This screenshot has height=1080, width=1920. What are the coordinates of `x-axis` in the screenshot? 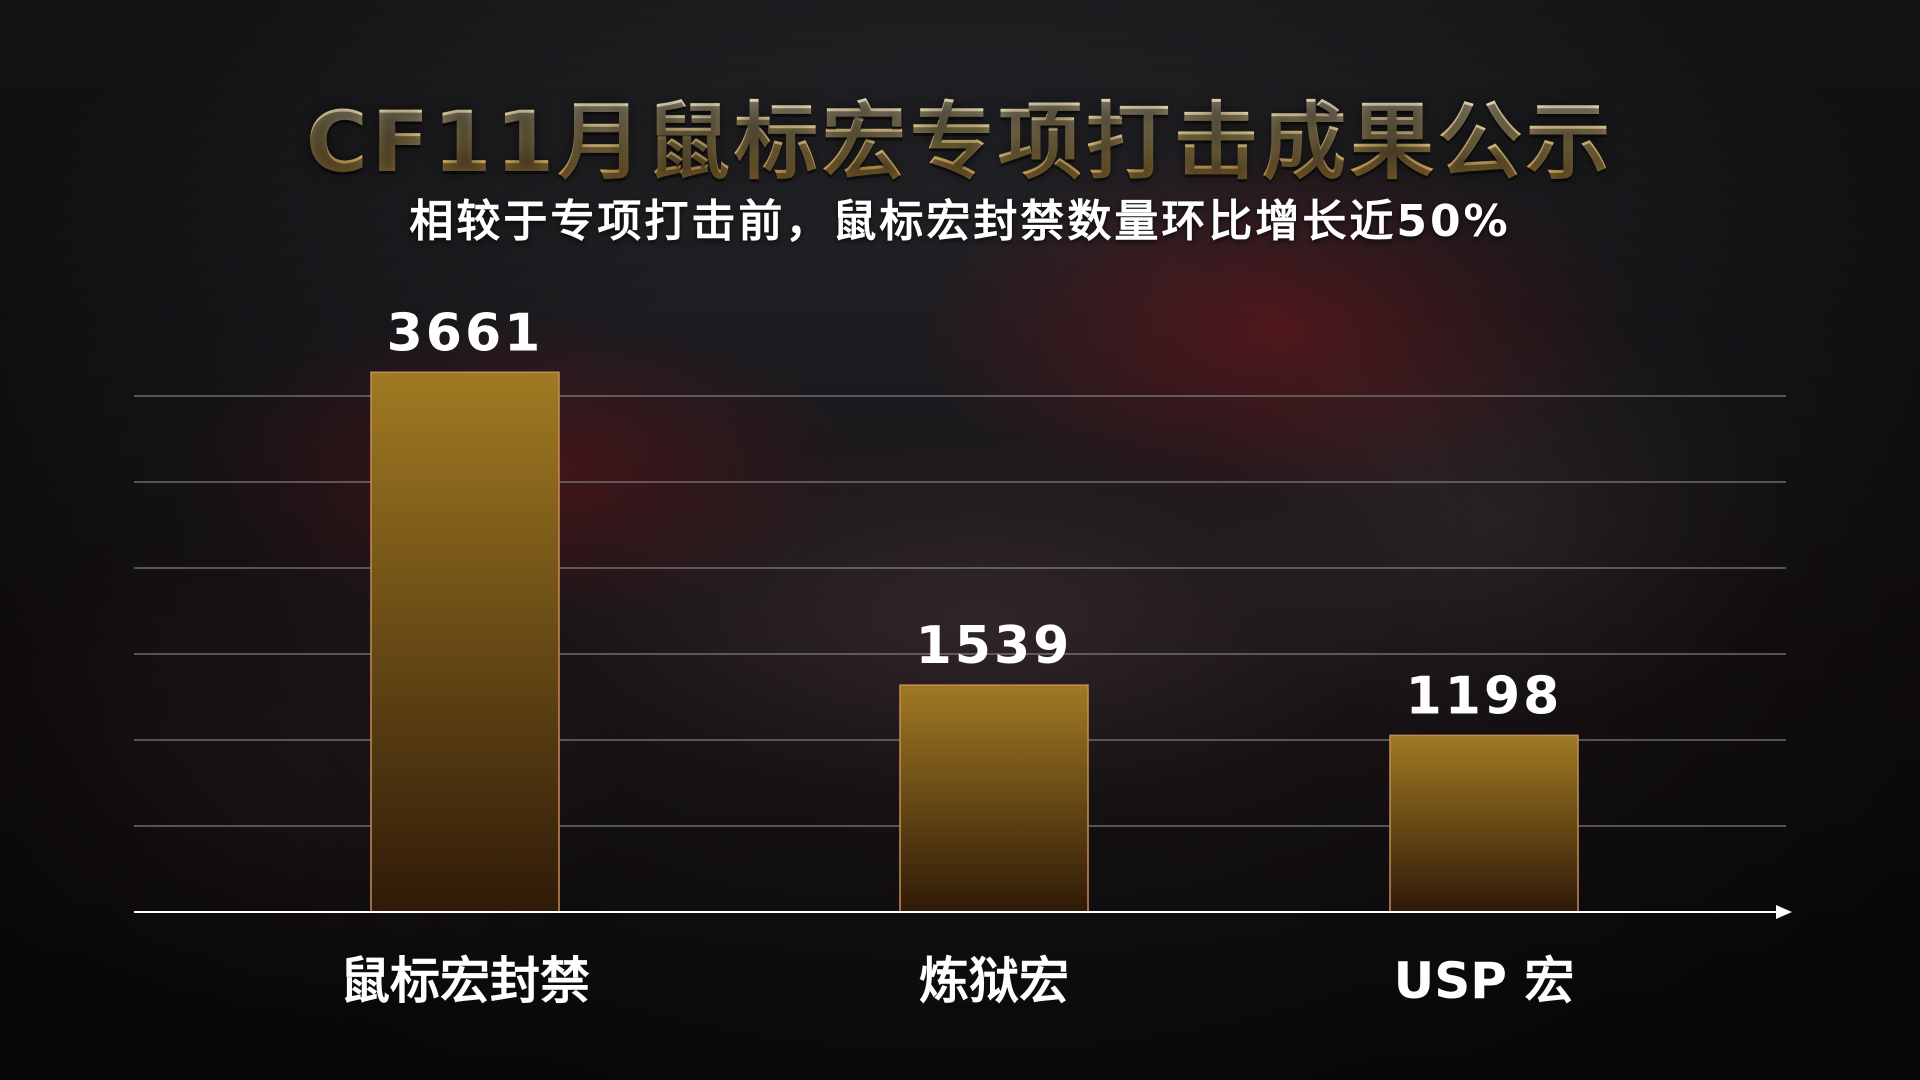 It's located at (963, 912).